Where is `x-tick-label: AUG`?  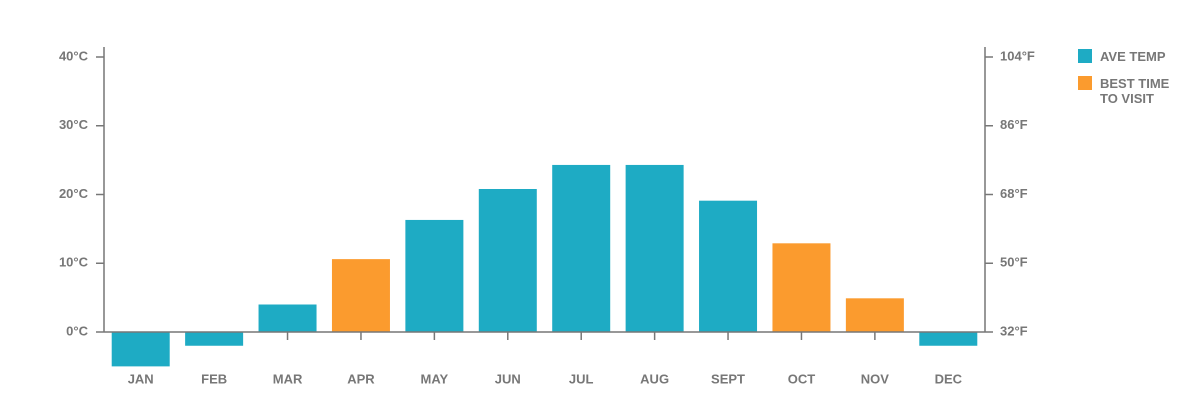 x-tick-label: AUG is located at coordinates (654, 378).